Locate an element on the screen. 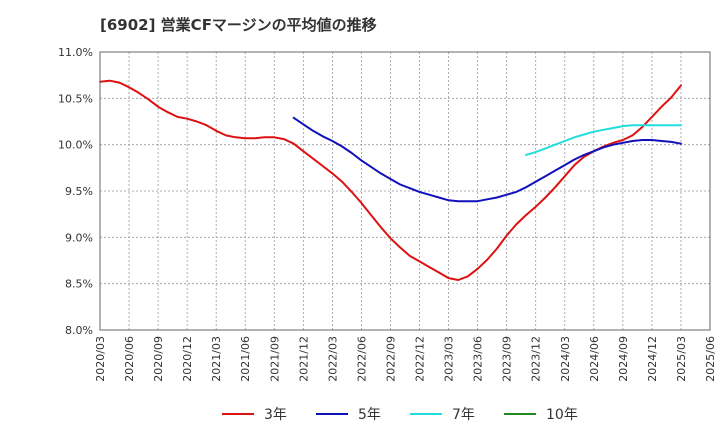  legend-label-0: 3年 is located at coordinates (275, 415).